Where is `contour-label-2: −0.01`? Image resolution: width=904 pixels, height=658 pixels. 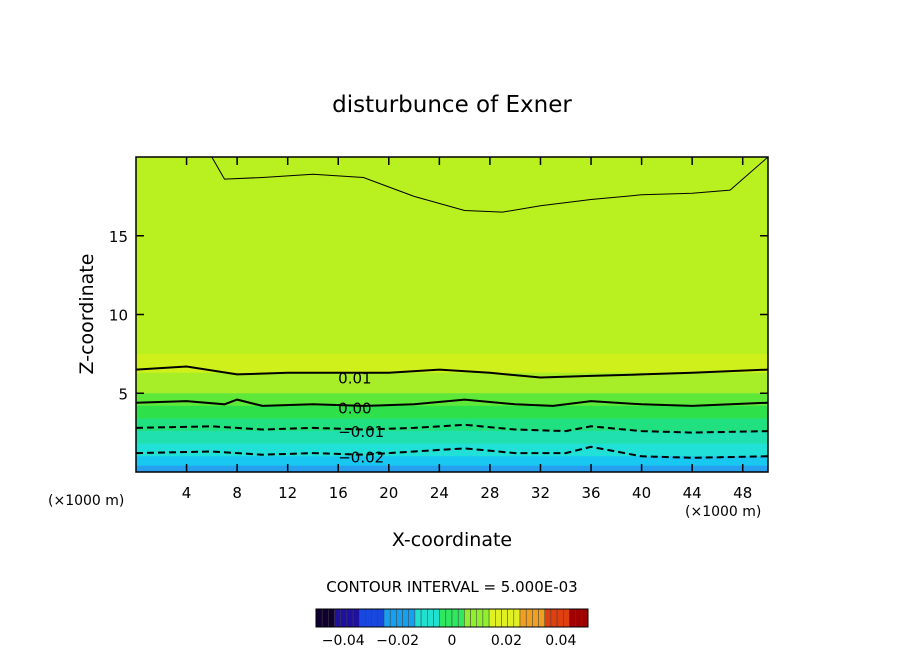
contour-label-2: −0.01 is located at coordinates (361, 432).